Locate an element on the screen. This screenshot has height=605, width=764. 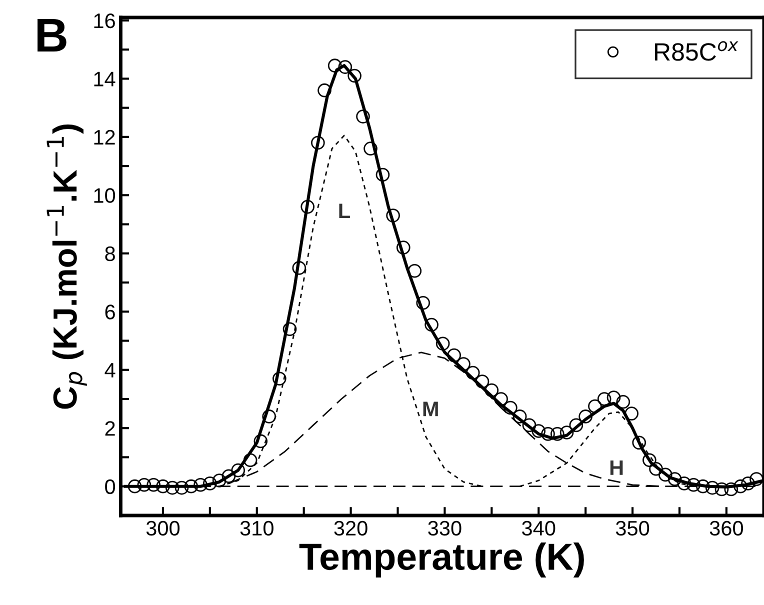
annotation: L is located at coordinates (344, 211).